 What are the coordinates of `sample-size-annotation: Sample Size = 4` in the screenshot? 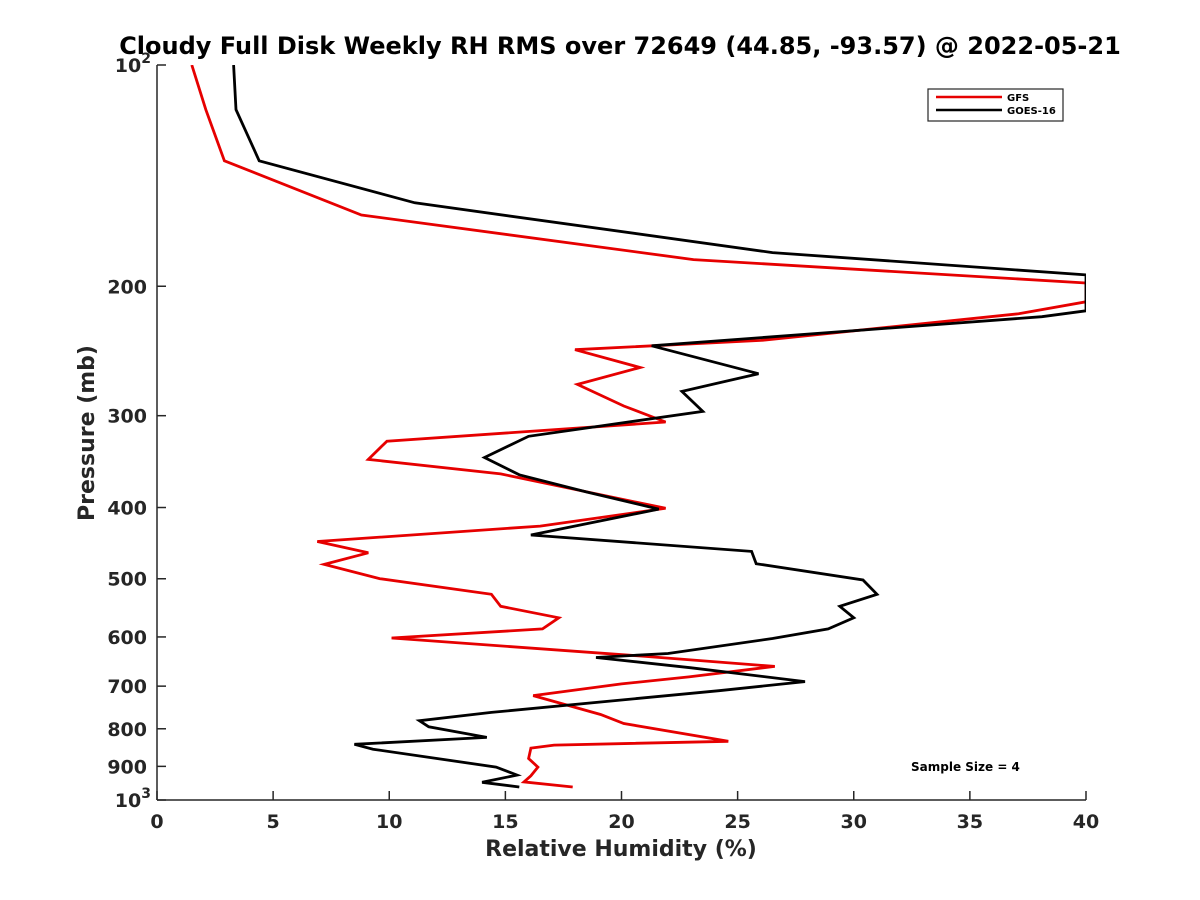 It's located at (965, 767).